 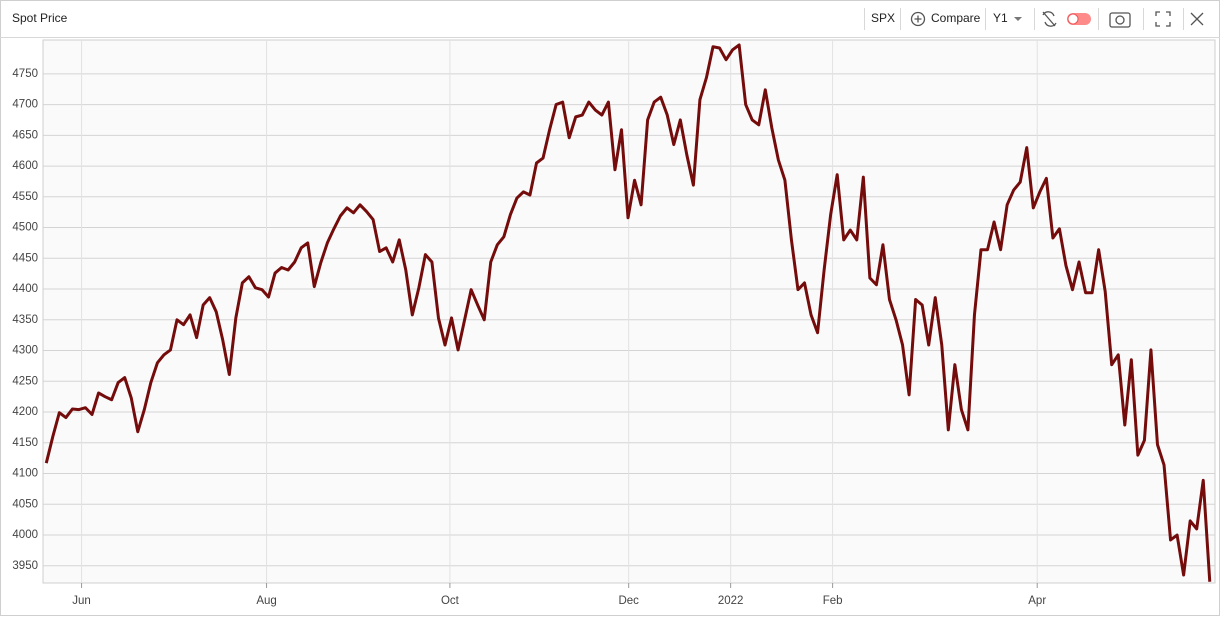 What do you see at coordinates (25, 135) in the screenshot?
I see `y-tick-label: 4650` at bounding box center [25, 135].